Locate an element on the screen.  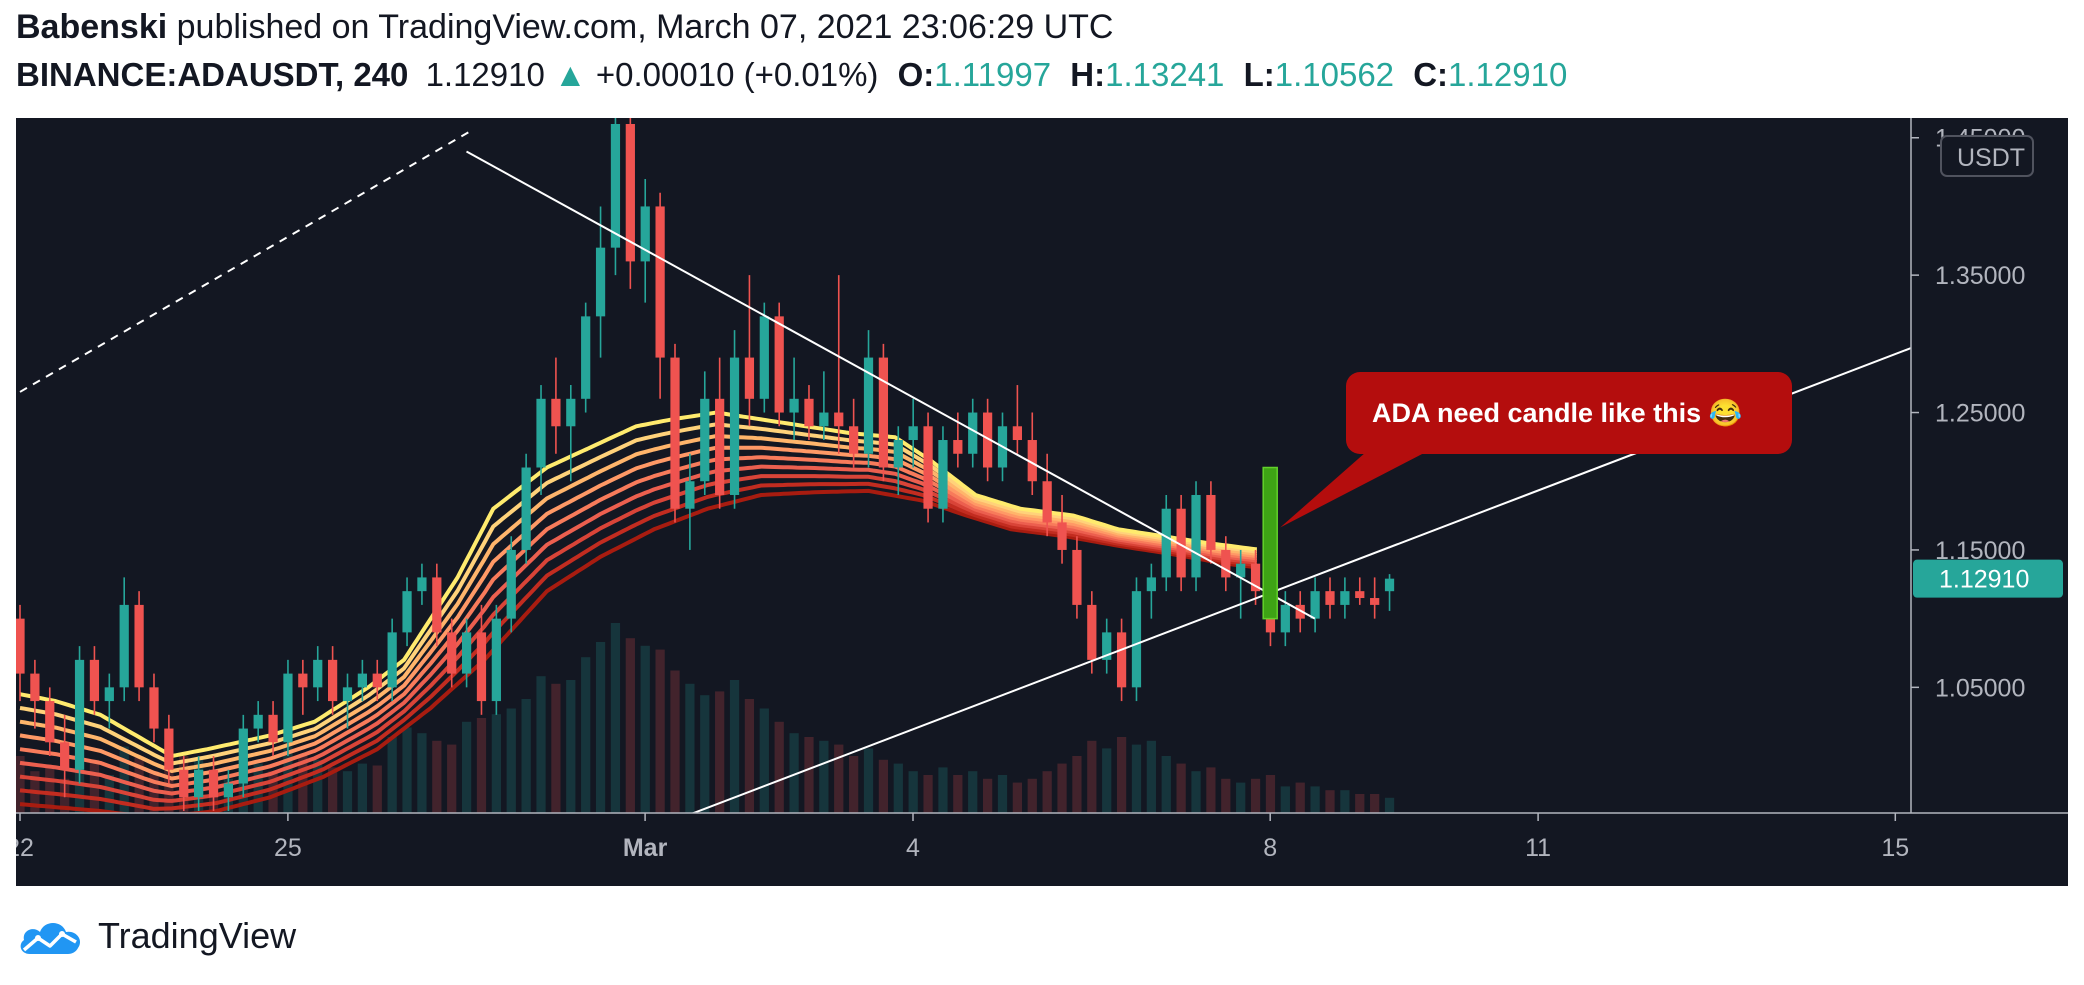
callout-box is located at coordinates (1569, 413).